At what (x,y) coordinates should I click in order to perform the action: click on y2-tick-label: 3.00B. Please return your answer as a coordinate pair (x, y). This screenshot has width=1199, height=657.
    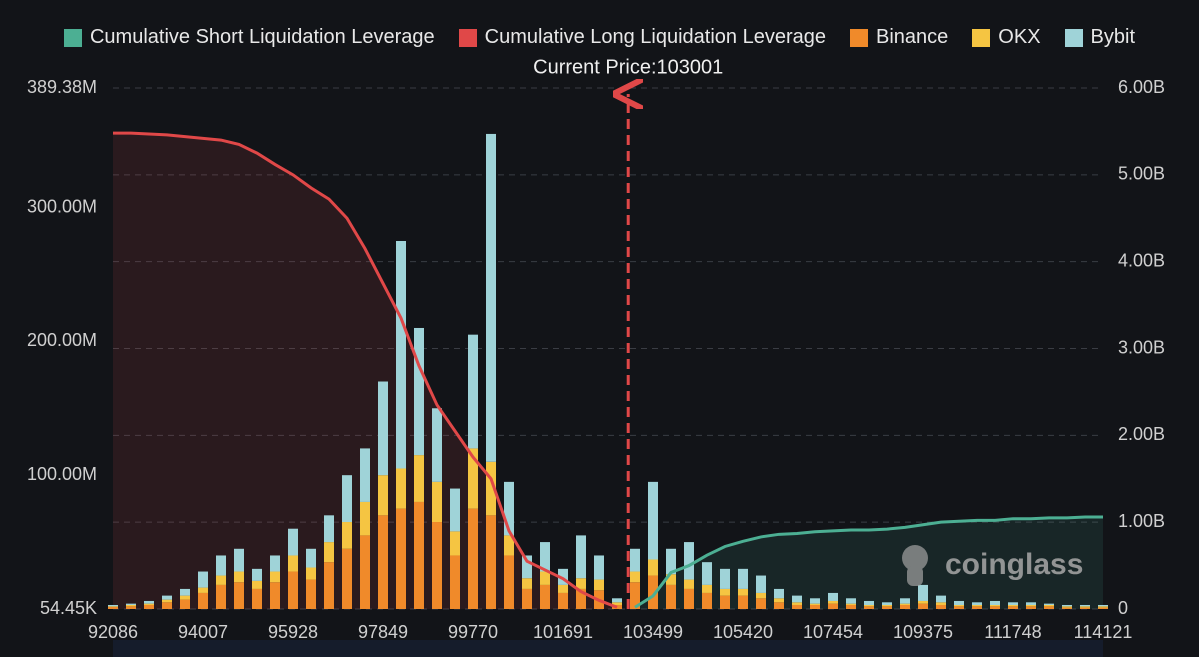
    Looking at the image, I should click on (1141, 347).